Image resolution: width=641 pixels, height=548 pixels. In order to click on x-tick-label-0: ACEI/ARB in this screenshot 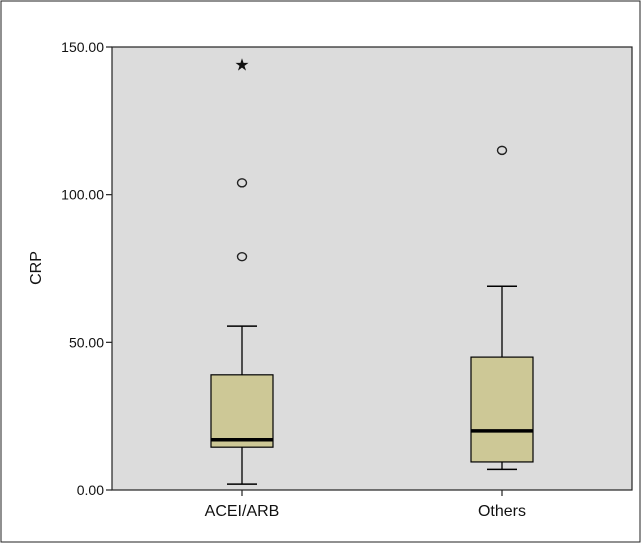, I will do `click(242, 511)`.